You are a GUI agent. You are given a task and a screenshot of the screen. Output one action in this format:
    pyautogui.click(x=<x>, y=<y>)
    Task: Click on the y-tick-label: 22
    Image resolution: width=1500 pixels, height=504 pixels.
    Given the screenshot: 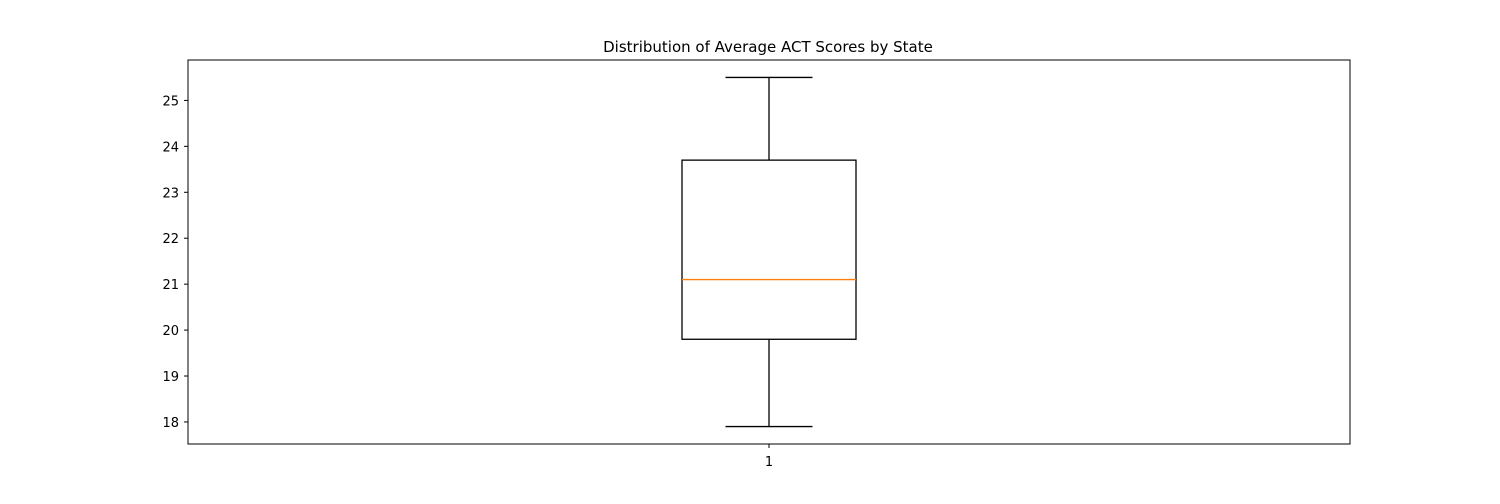 What is the action you would take?
    pyautogui.click(x=170, y=239)
    